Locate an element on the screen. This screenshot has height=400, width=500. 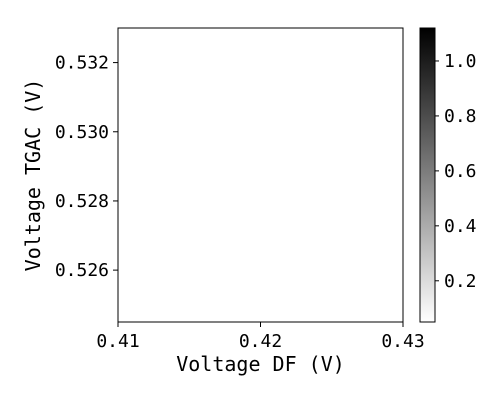
x-axis: 0.41 0.42 0.43 is located at coordinates (260, 337).